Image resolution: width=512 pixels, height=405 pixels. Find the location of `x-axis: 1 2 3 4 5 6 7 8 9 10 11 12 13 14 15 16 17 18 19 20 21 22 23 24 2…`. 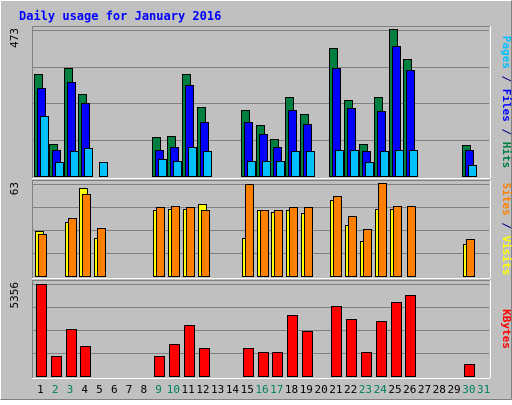

x-axis: 1 2 3 4 5 6 7 8 9 10 11 12 13 14 15 16 17 18 19 20 21 22 23 24 2… is located at coordinates (263, 389).